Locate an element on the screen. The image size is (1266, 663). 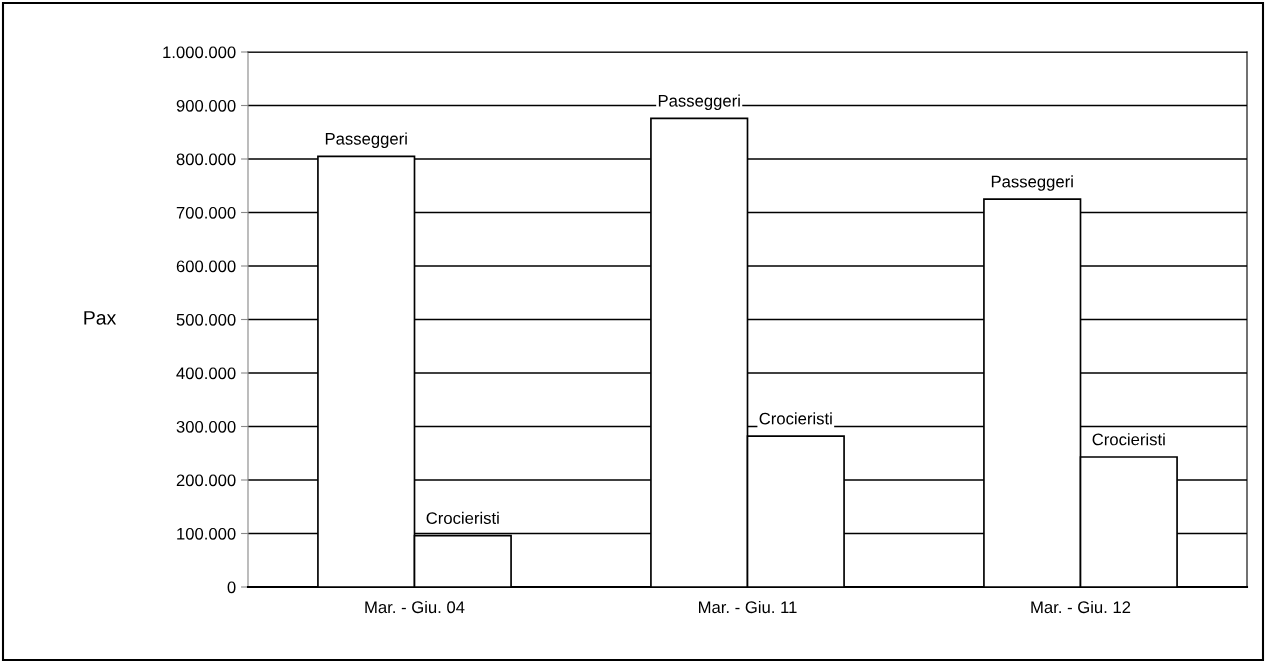
y-tick-label: 600.000 is located at coordinates (206, 266).